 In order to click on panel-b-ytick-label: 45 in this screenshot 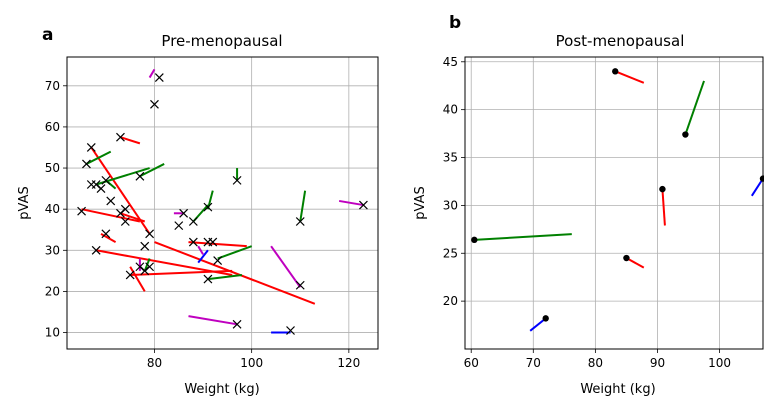, I will do `click(450, 62)`.